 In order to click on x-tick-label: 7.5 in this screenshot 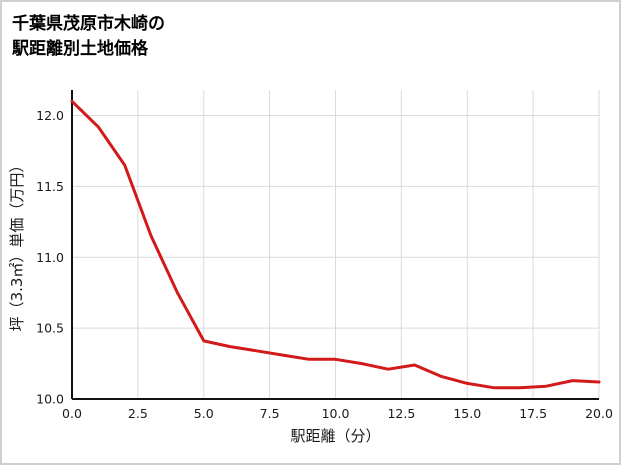, I will do `click(270, 413)`.